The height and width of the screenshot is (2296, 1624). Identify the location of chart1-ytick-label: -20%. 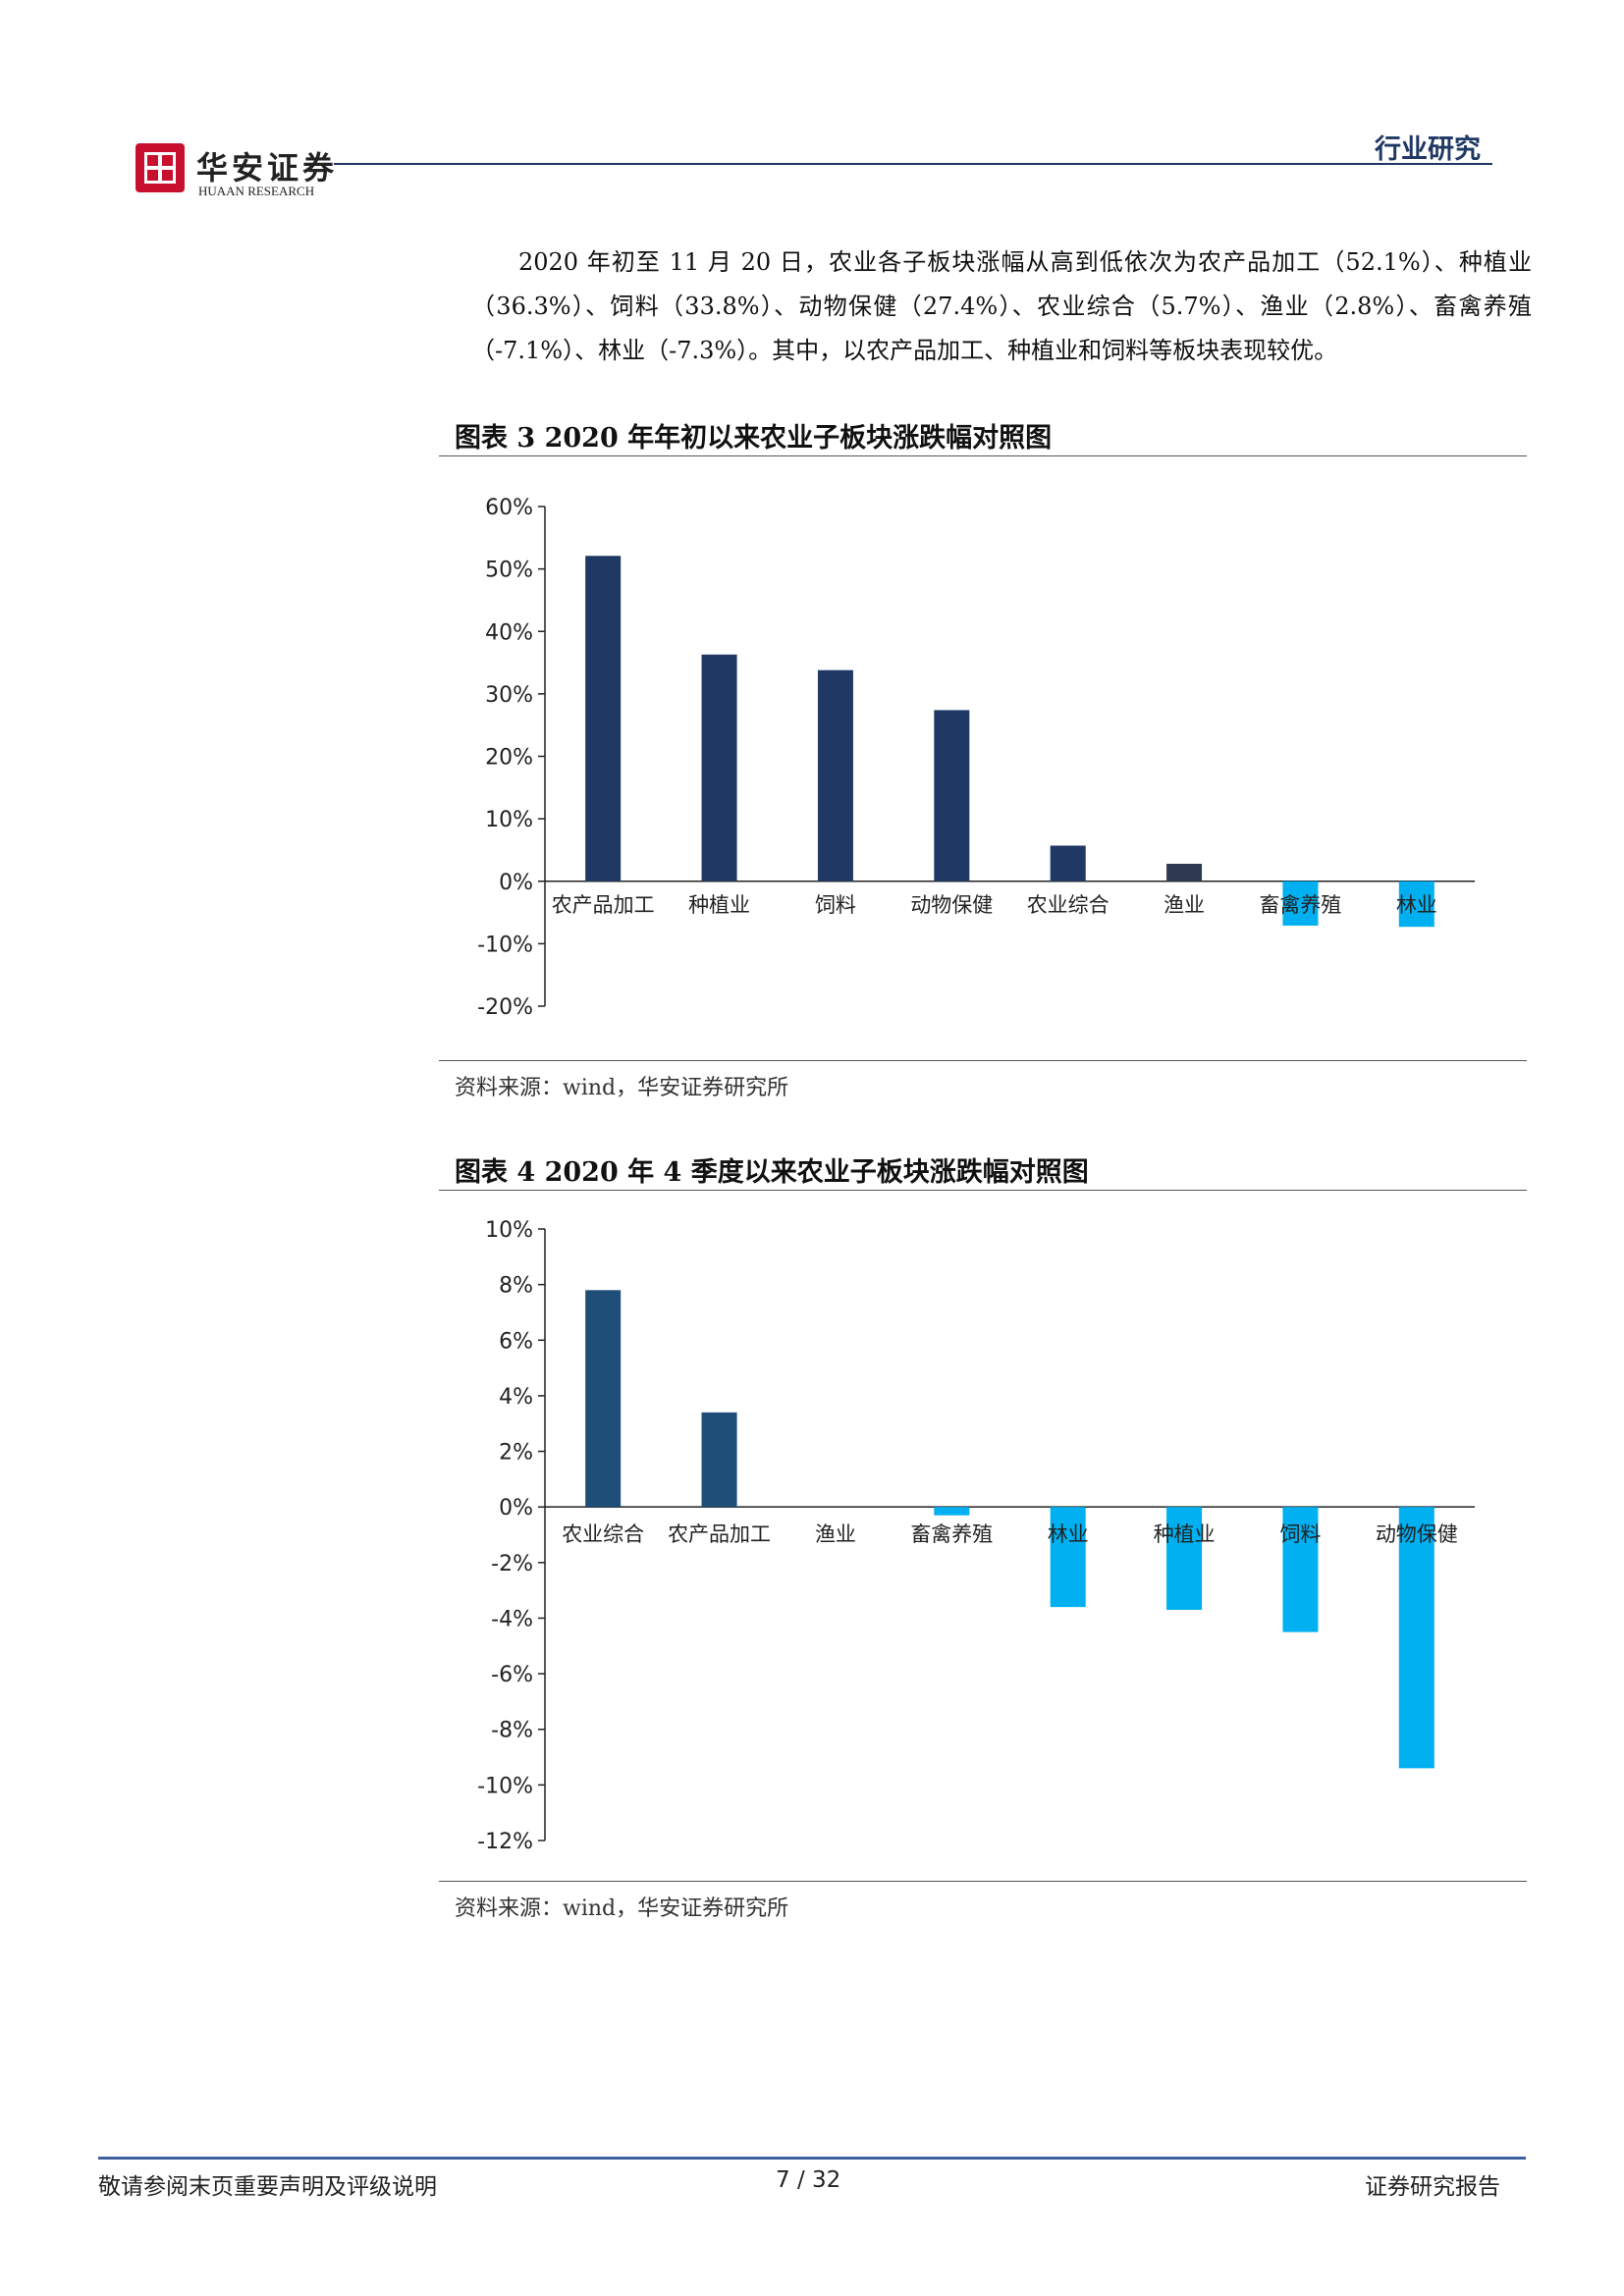
(505, 1007).